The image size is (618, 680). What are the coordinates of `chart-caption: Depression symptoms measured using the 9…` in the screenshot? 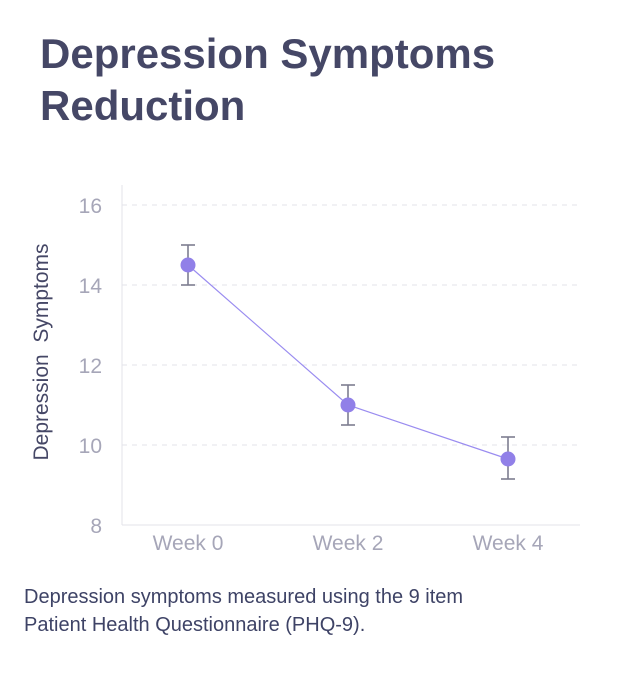 It's located at (314, 611).